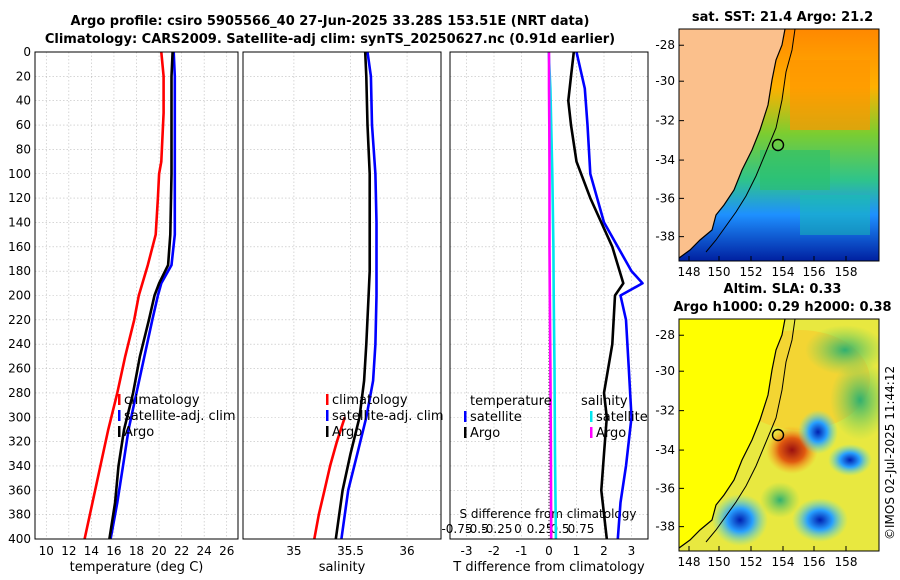  I want to click on series-line-climatology, so click(330, 478).